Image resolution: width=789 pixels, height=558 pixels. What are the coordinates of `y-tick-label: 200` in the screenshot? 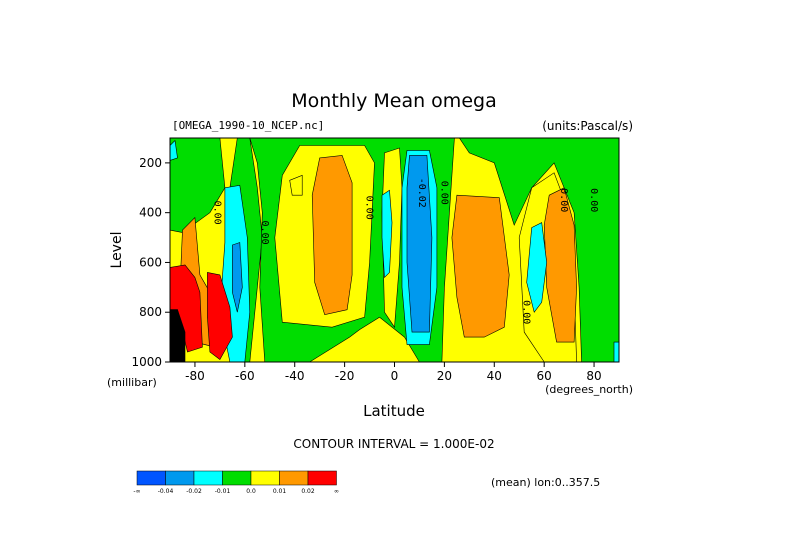 It's located at (150, 163).